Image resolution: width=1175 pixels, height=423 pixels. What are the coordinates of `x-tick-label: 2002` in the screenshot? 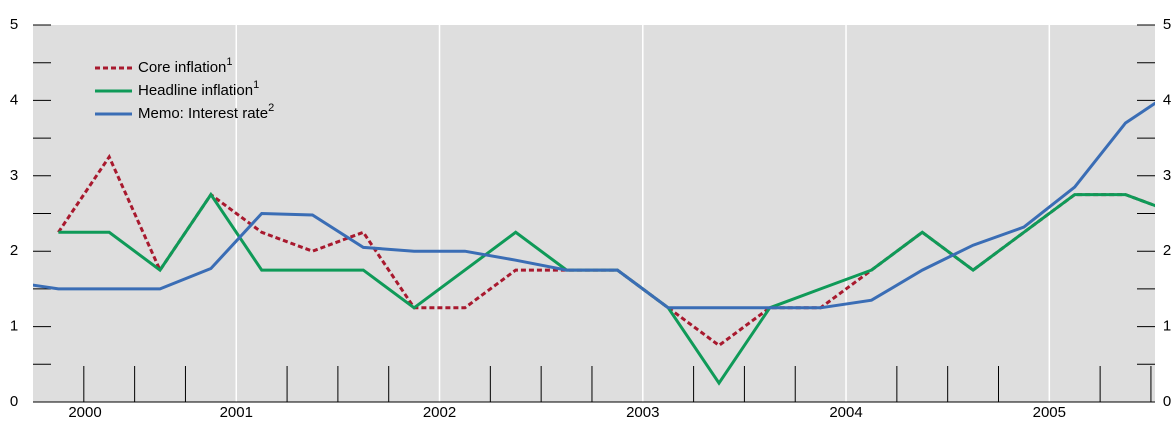 It's located at (439, 412).